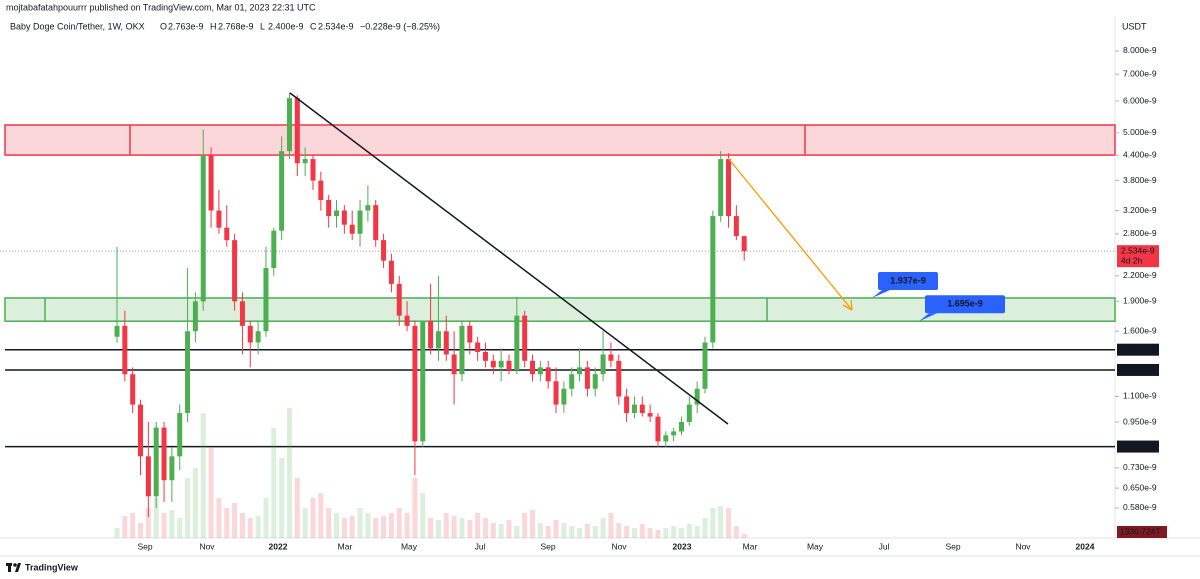 Image resolution: width=1200 pixels, height=579 pixels. Describe the element at coordinates (682, 546) in the screenshot. I see `x-tick-label: 2023` at that location.